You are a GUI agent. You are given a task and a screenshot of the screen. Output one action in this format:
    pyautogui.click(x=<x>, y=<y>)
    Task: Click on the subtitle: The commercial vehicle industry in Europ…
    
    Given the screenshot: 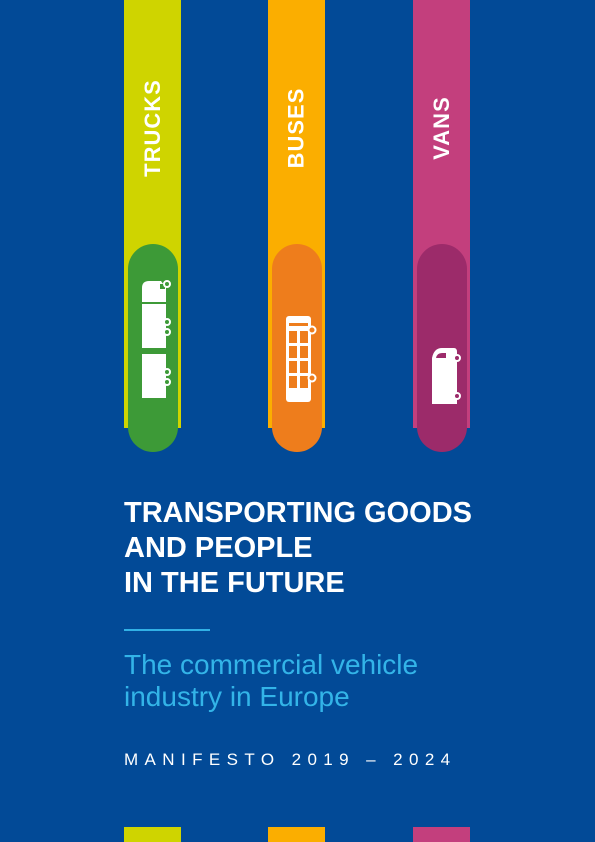 What is the action you would take?
    pyautogui.click(x=344, y=681)
    